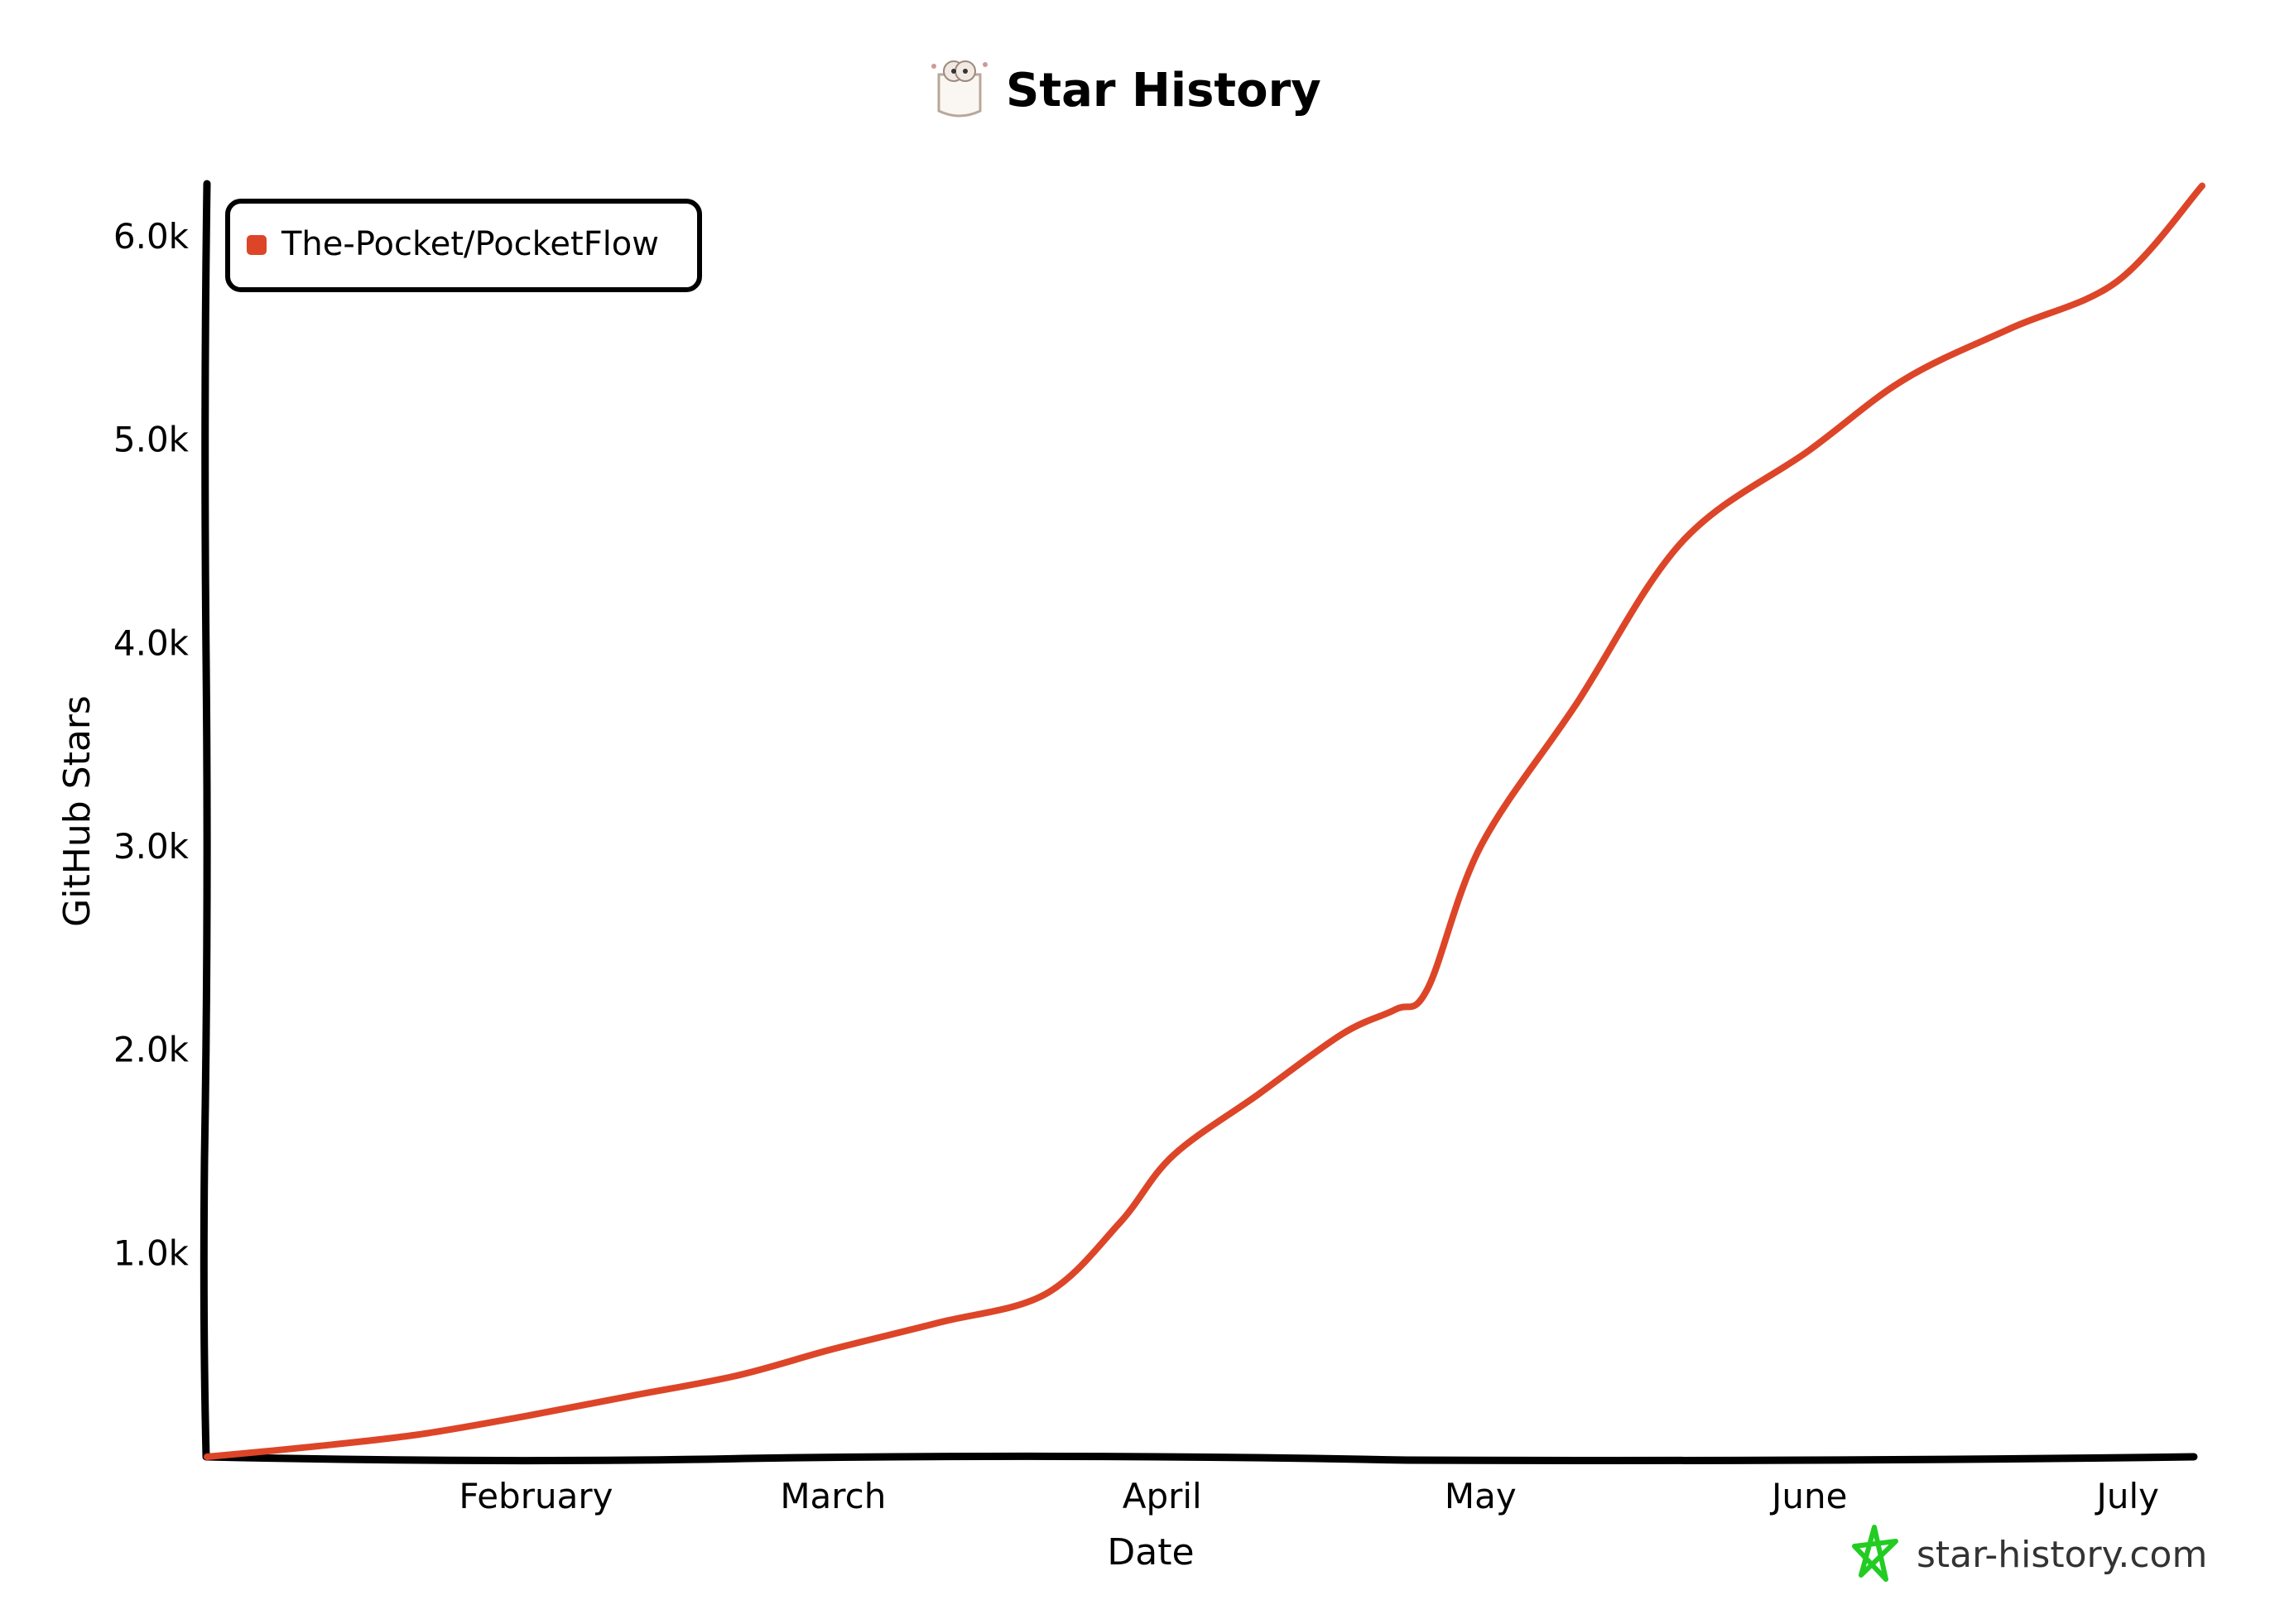  I want to click on x-tick-labels: February March April May June July, so click(1309, 1496).